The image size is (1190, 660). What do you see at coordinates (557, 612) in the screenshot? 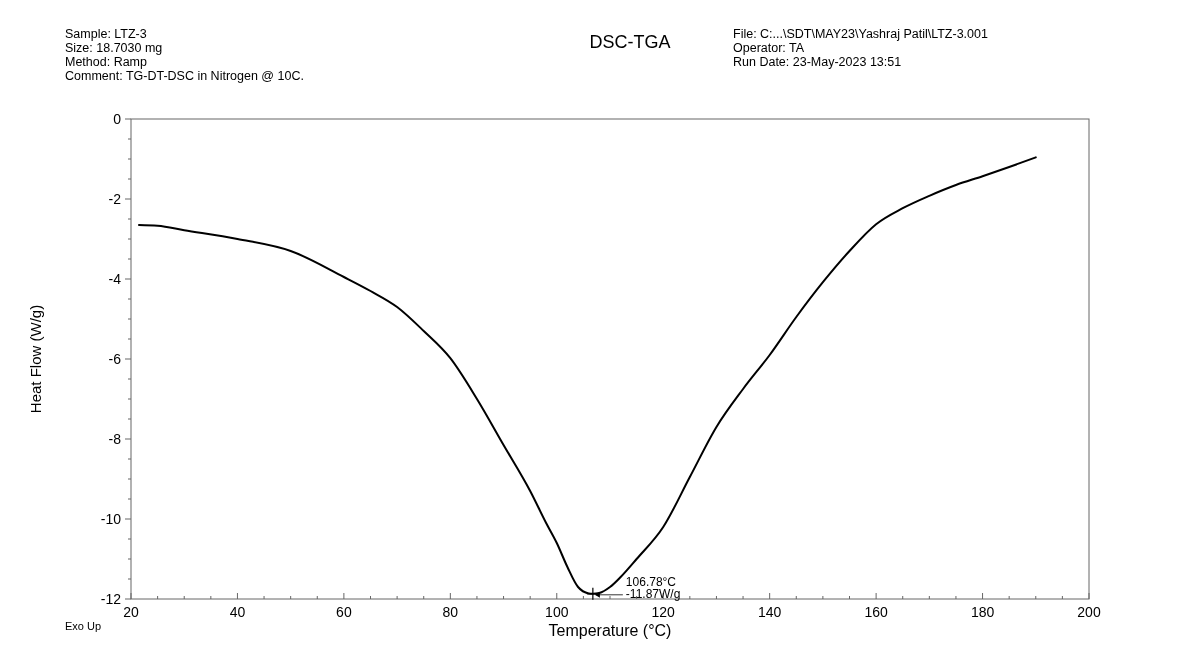
I see `x-tick-label: 100` at bounding box center [557, 612].